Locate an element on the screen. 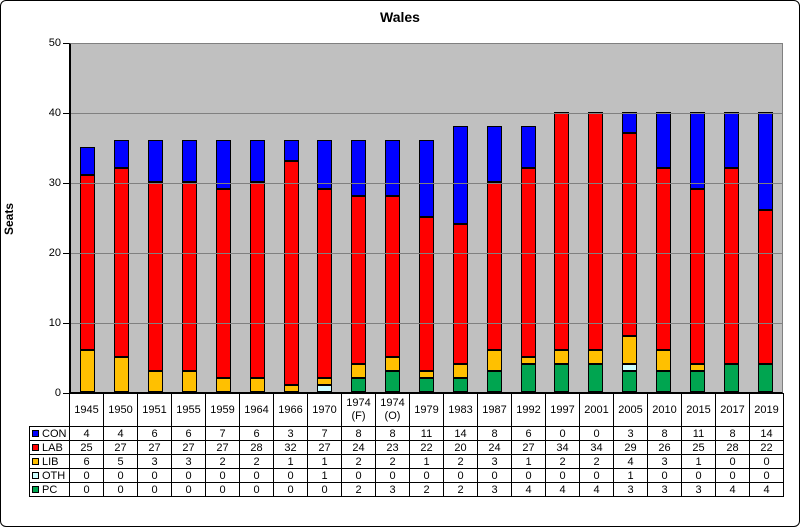 This screenshot has height=527, width=800. value-cell-oth-1992: 0 is located at coordinates (528, 475).